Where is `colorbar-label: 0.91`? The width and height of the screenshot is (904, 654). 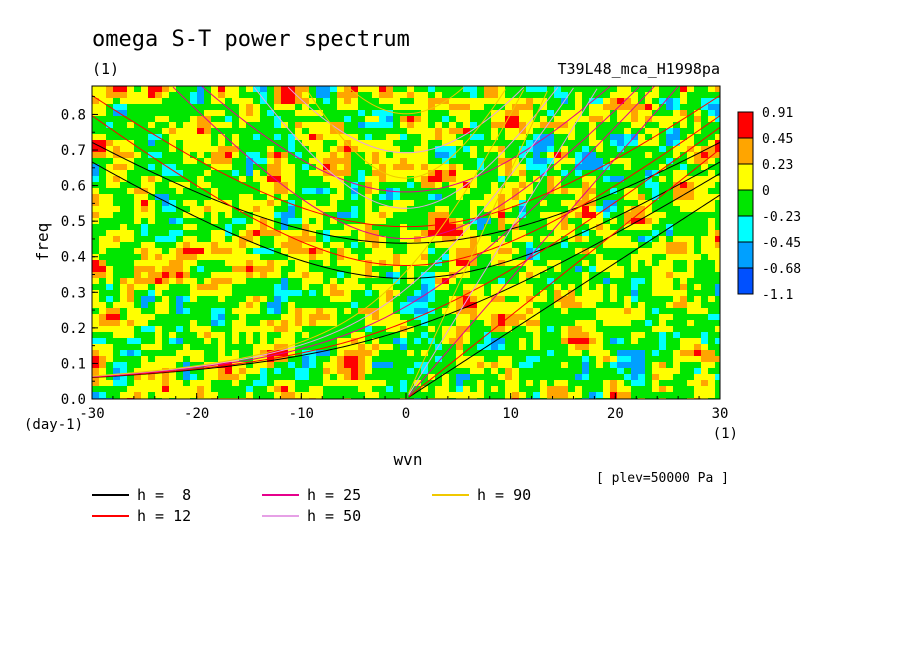
colorbar-label: 0.91 is located at coordinates (777, 113).